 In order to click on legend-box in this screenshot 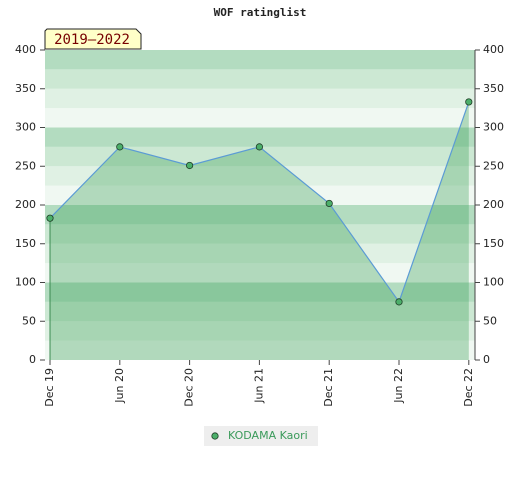, I will do `click(261, 436)`.